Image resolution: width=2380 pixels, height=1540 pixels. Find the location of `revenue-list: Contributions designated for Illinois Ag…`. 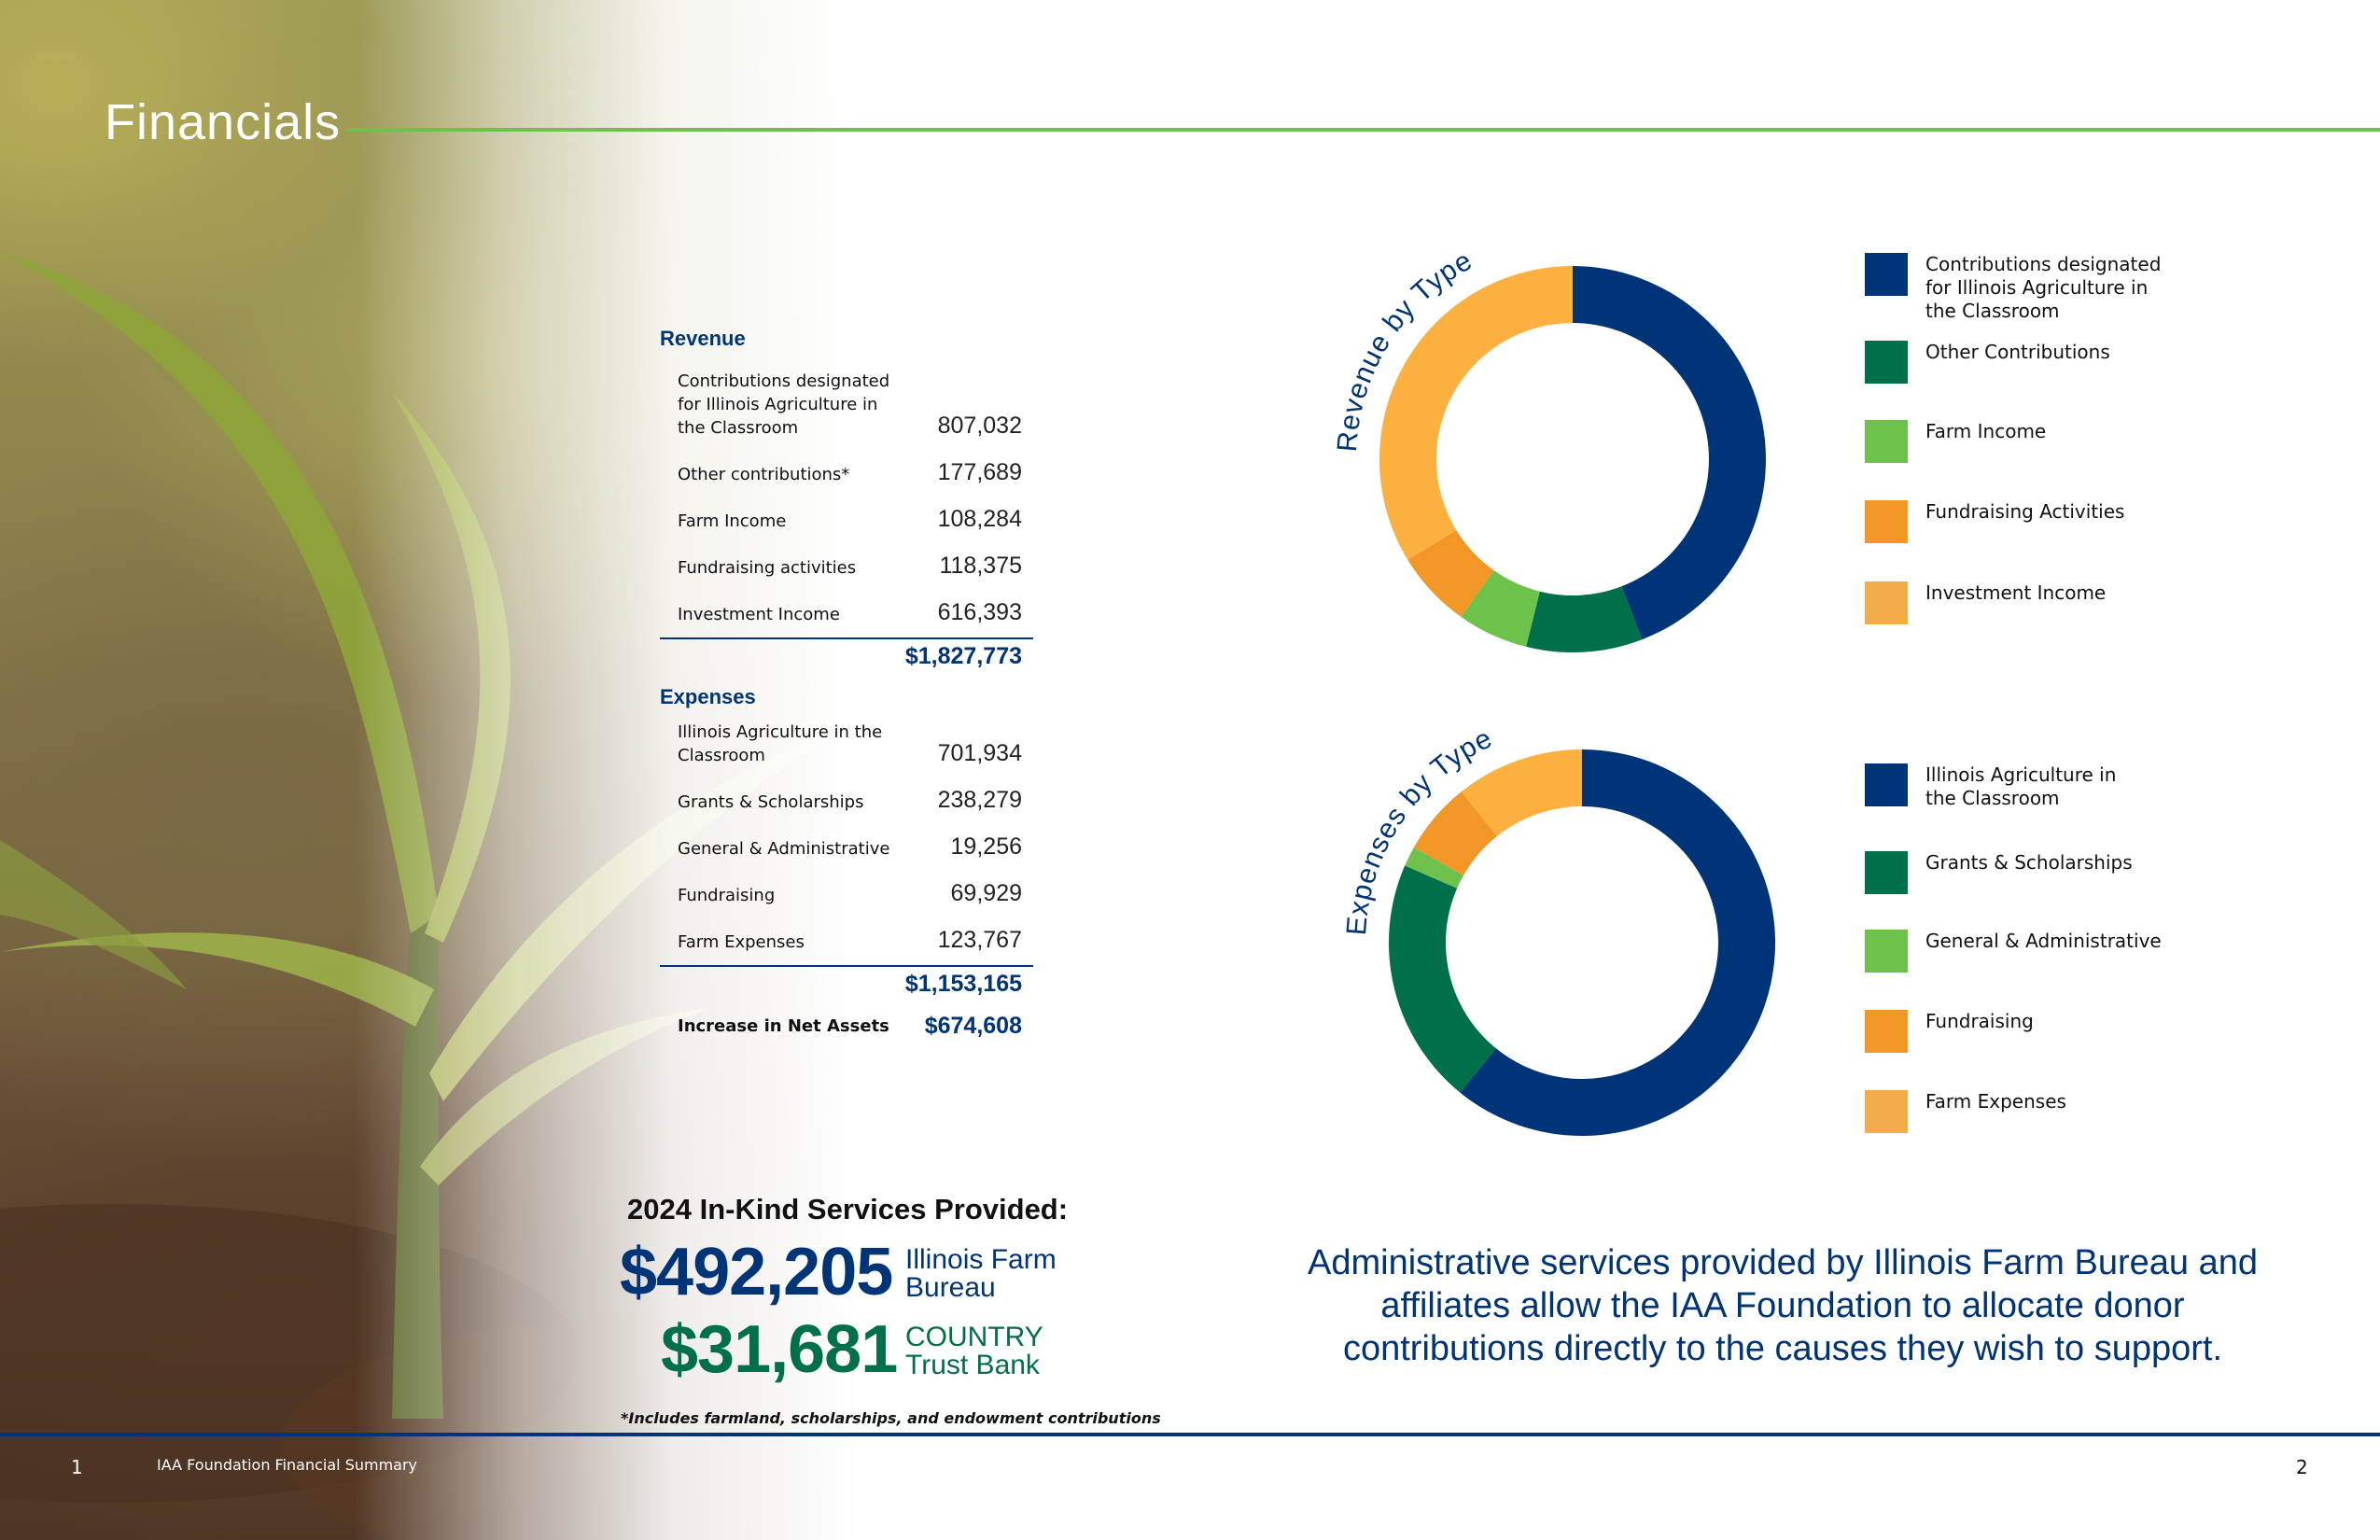

revenue-list: Contributions designated for Illinois Ag… is located at coordinates (846, 498).